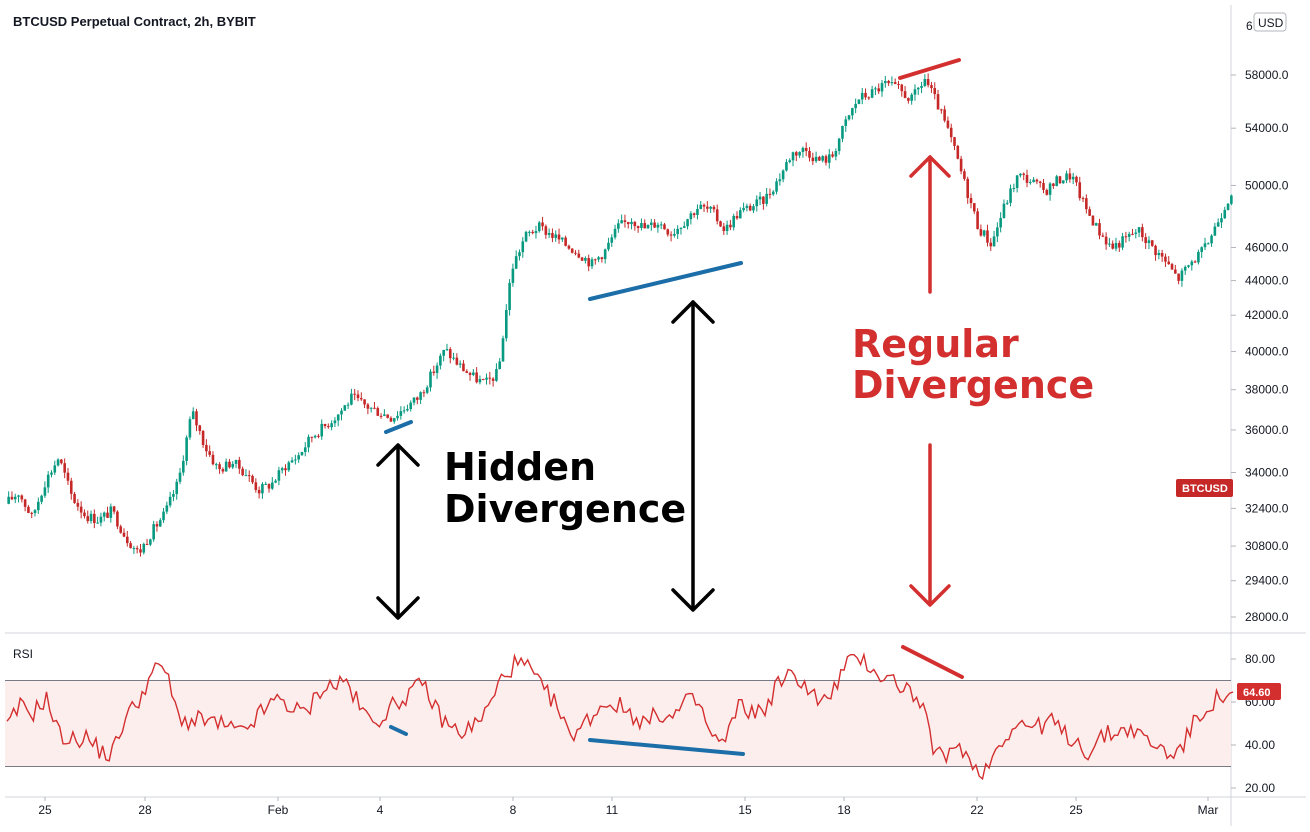  I want to click on price-tick-label: 32400.0, so click(1267, 508).